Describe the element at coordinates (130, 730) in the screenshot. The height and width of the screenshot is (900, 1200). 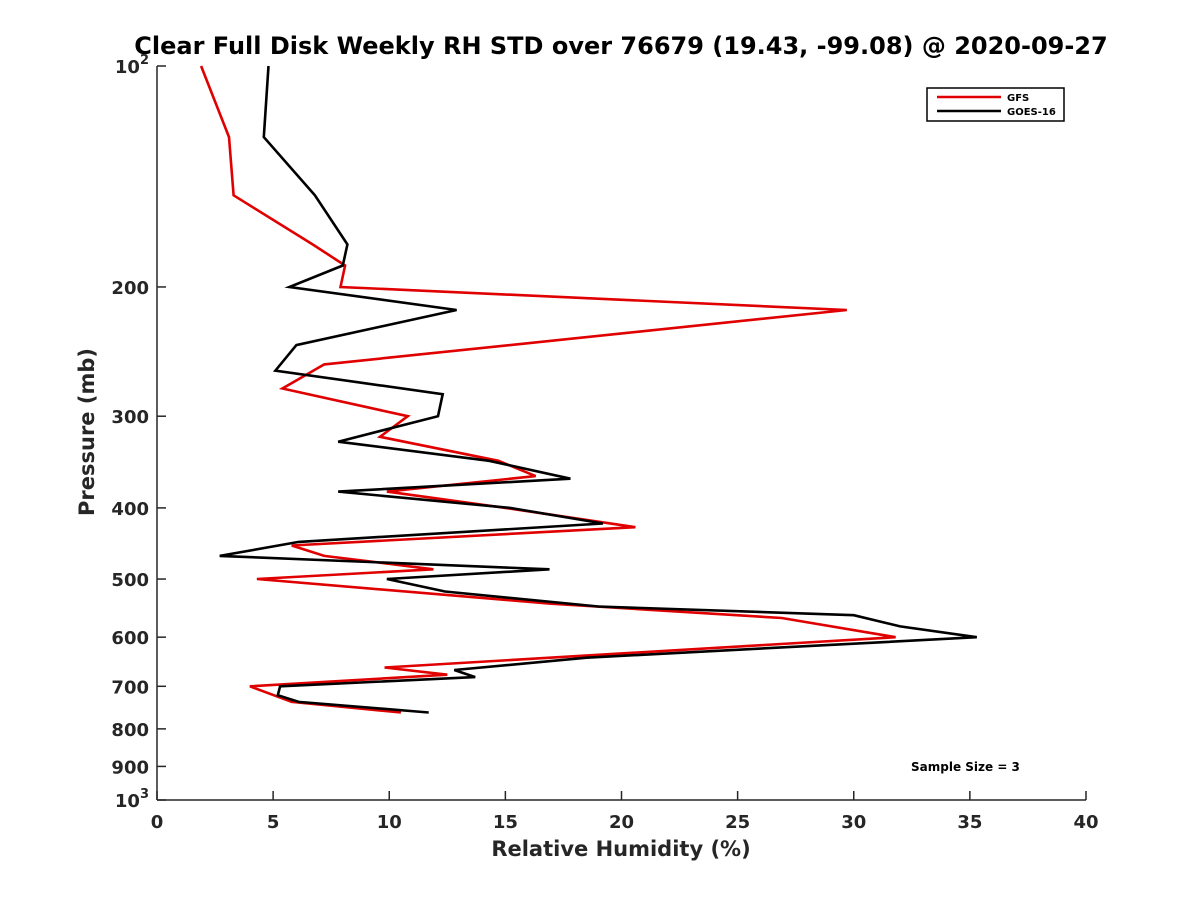
I see `y-tick-label: 800` at that location.